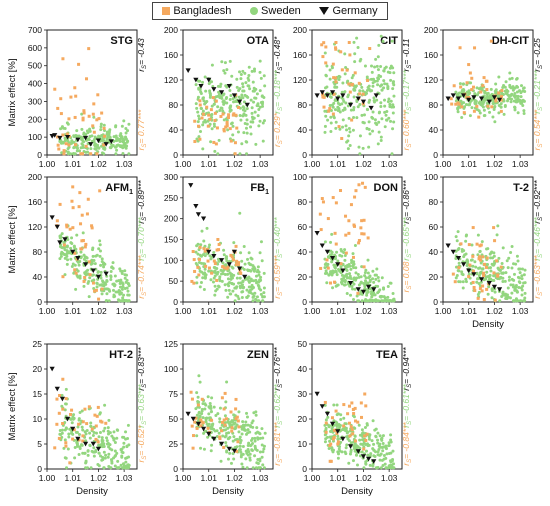  What do you see at coordinates (208, 164) in the screenshot?
I see `x-tick-label: 1.01` at bounding box center [208, 164].